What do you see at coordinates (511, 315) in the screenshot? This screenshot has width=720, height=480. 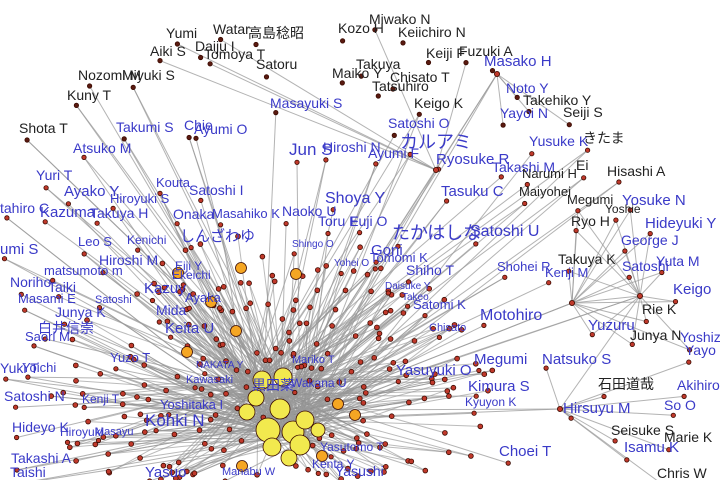 I see `node-label-99: Motohiro` at bounding box center [511, 315].